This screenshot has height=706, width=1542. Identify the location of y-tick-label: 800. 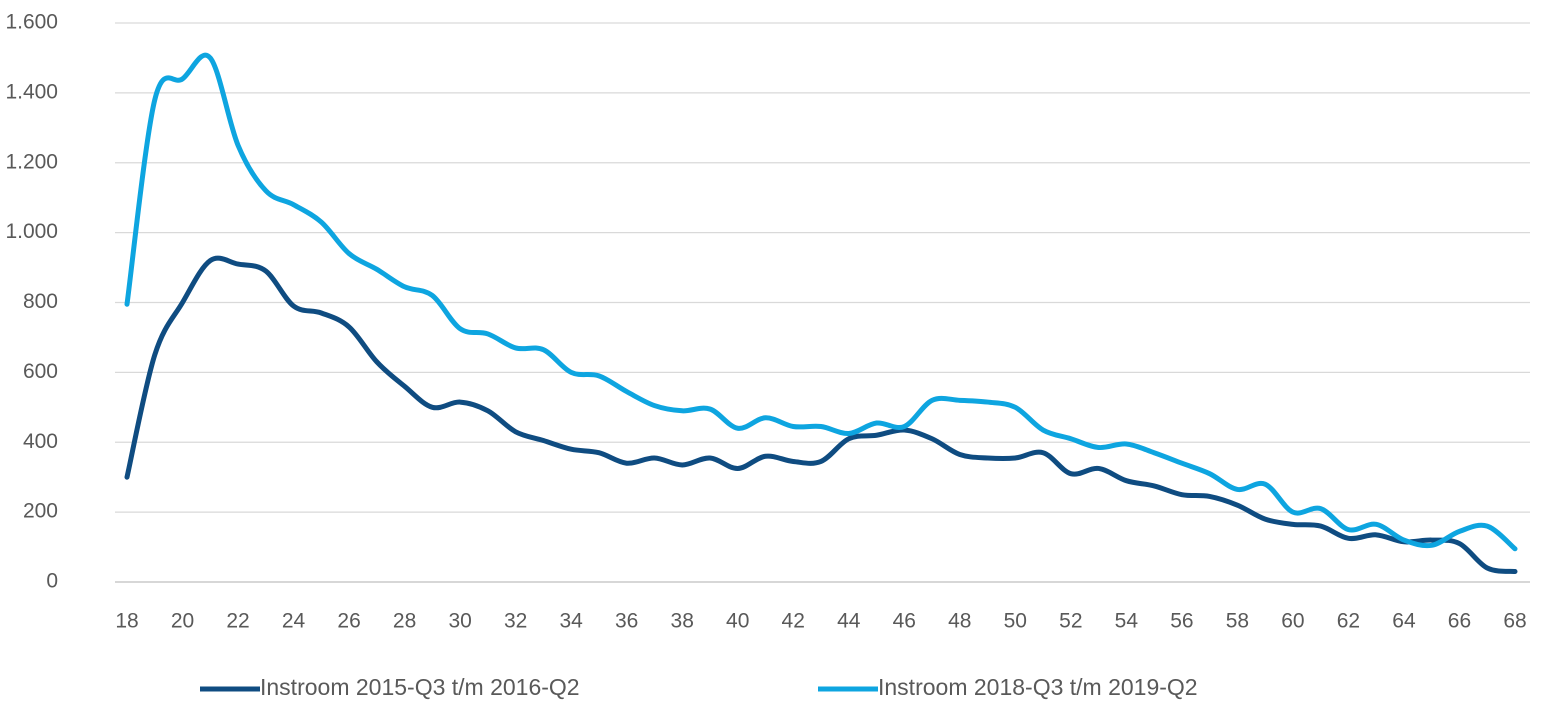
(40, 301).